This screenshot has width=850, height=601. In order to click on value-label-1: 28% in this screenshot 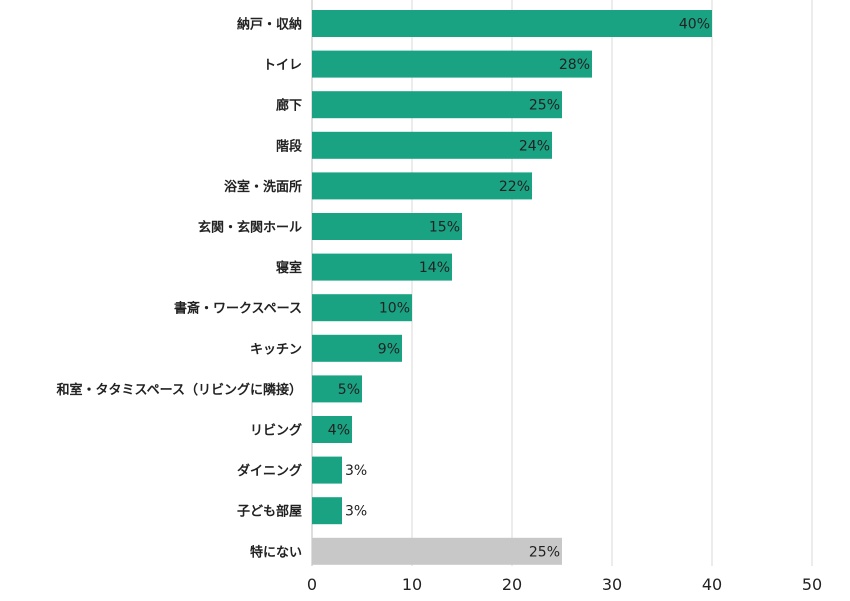, I will do `click(574, 65)`.